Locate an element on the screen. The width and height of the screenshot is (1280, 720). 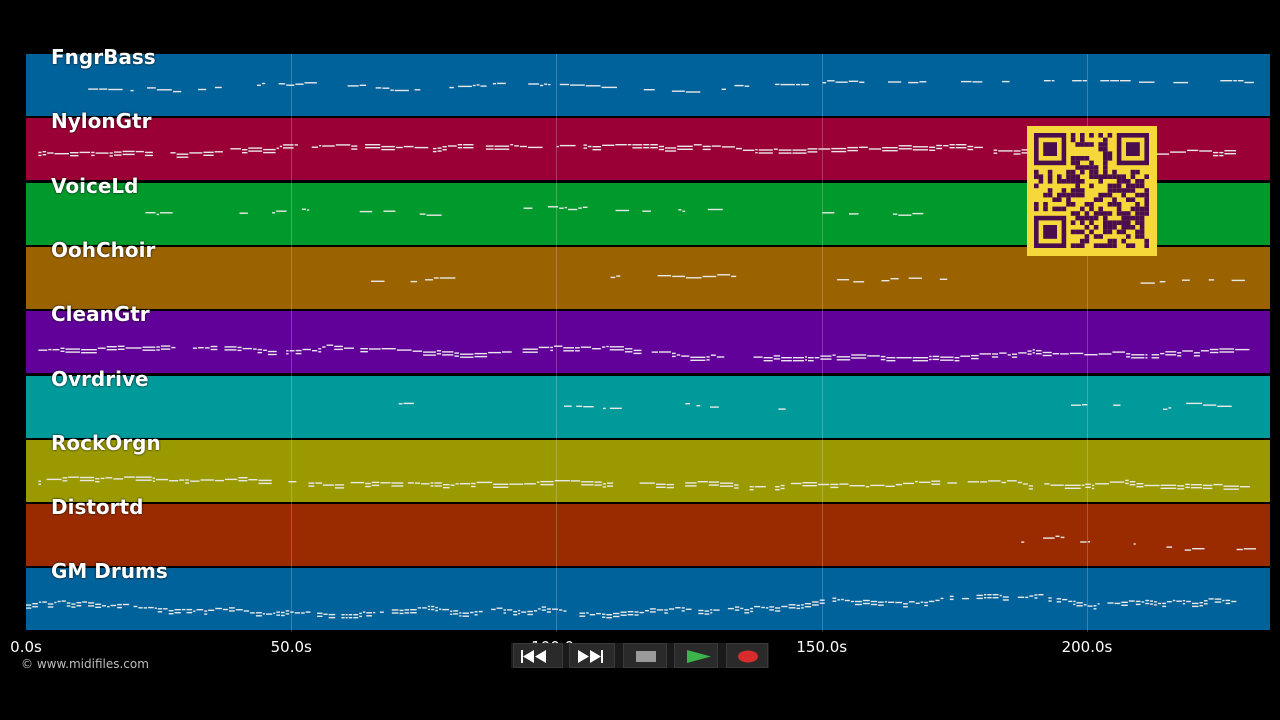
rewind-button is located at coordinates (538, 655).